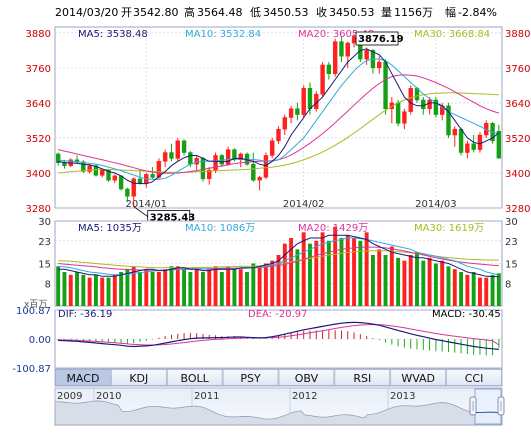  I want to click on tab-rsi-label: RSI, so click(362, 378).